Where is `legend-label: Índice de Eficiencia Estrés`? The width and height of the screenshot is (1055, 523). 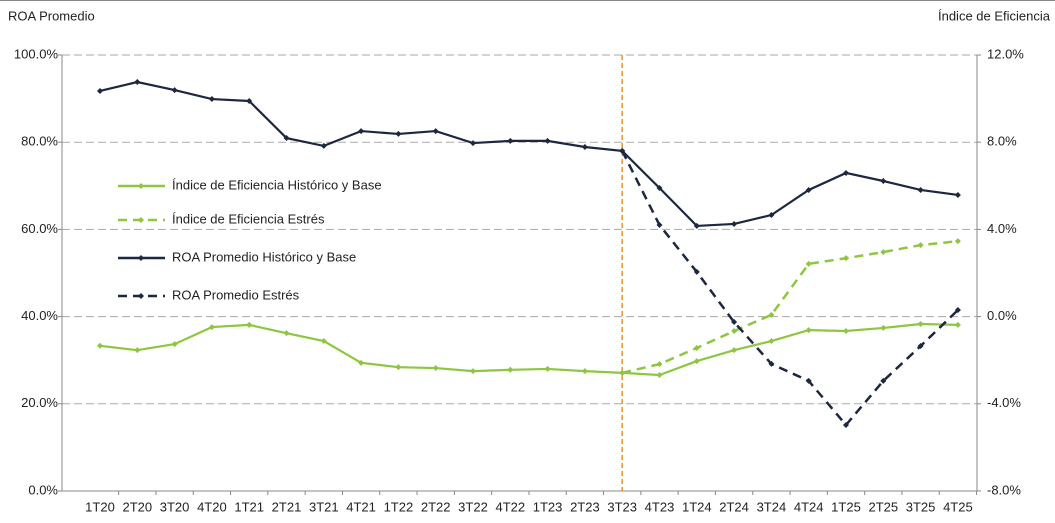 legend-label: Índice de Eficiencia Estrés is located at coordinates (248, 218).